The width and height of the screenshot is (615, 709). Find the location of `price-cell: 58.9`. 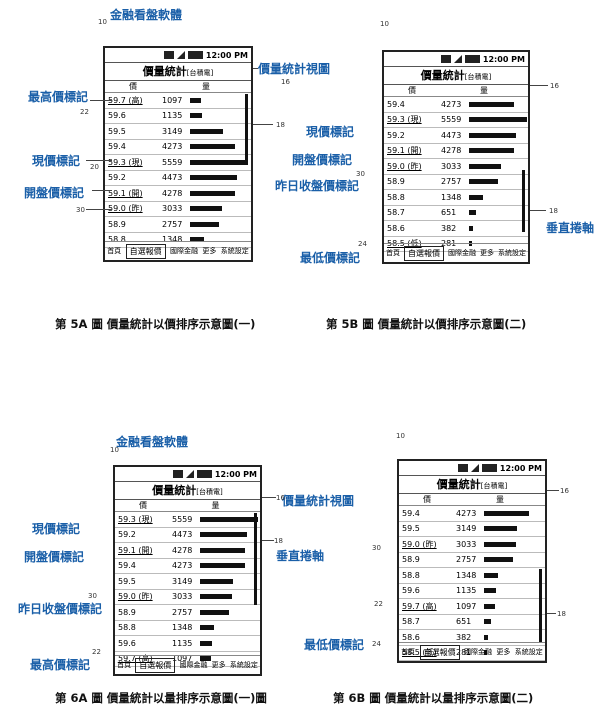

price-cell: 58.9 is located at coordinates (141, 612).